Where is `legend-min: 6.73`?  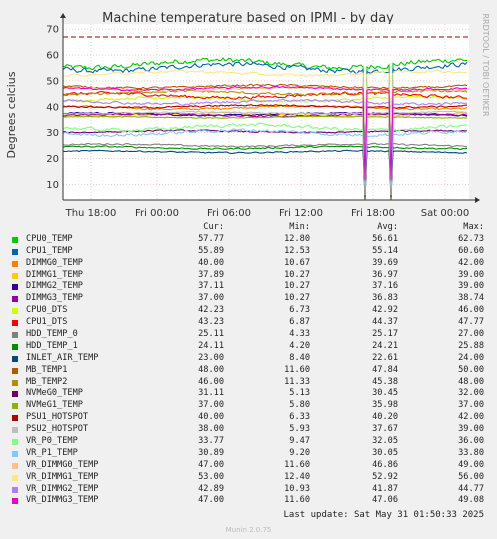 legend-min: 6.73 is located at coordinates (299, 310).